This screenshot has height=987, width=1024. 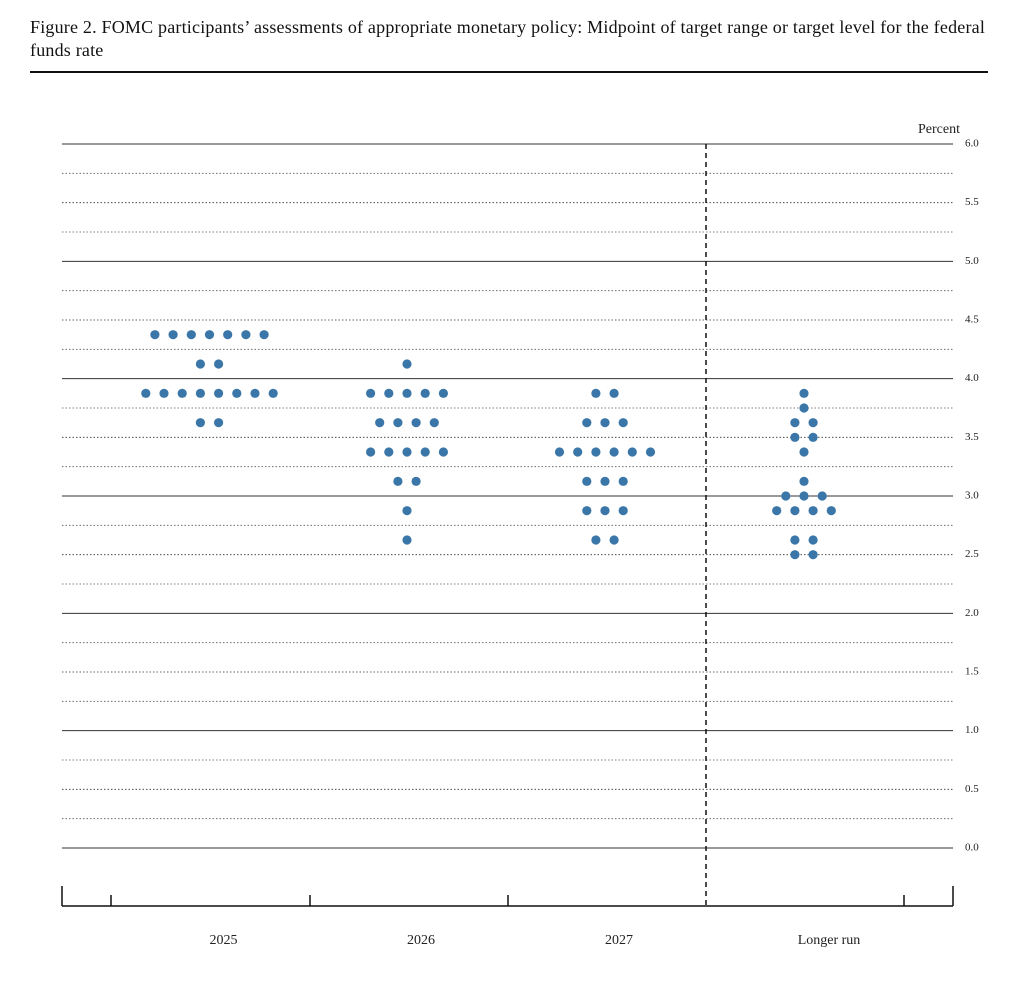 I want to click on x-tick-label: 2027, so click(x=619, y=940).